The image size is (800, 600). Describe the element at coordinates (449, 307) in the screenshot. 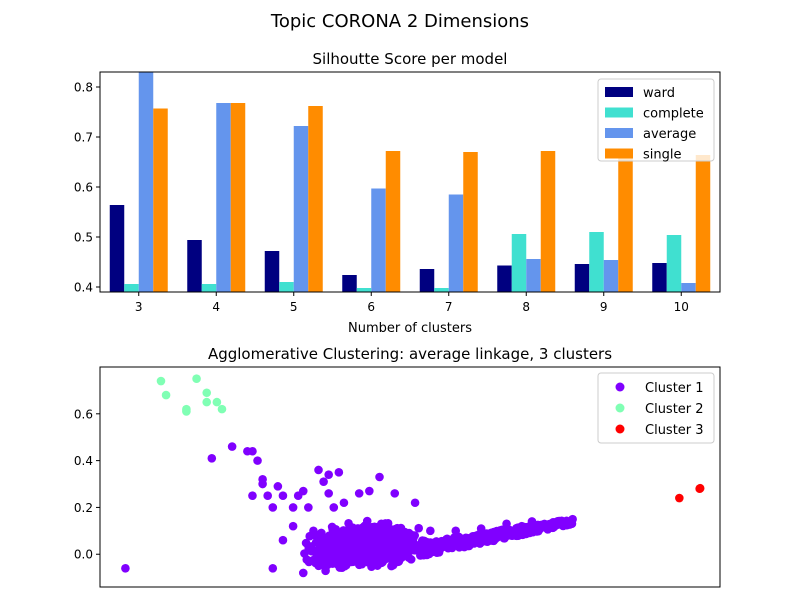

I see `bar-x-tick-label: 7` at that location.